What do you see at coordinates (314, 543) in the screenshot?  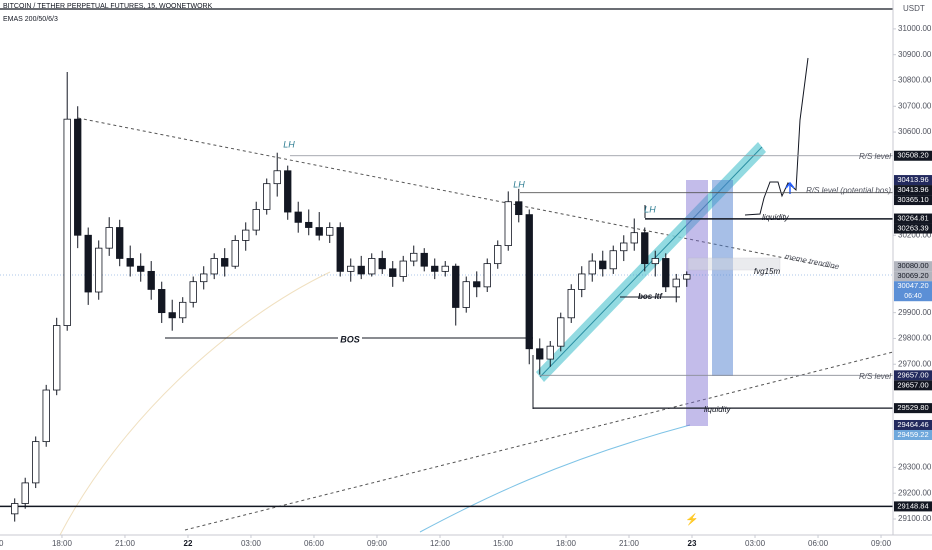 I see `x-tick-label: 06:00` at bounding box center [314, 543].